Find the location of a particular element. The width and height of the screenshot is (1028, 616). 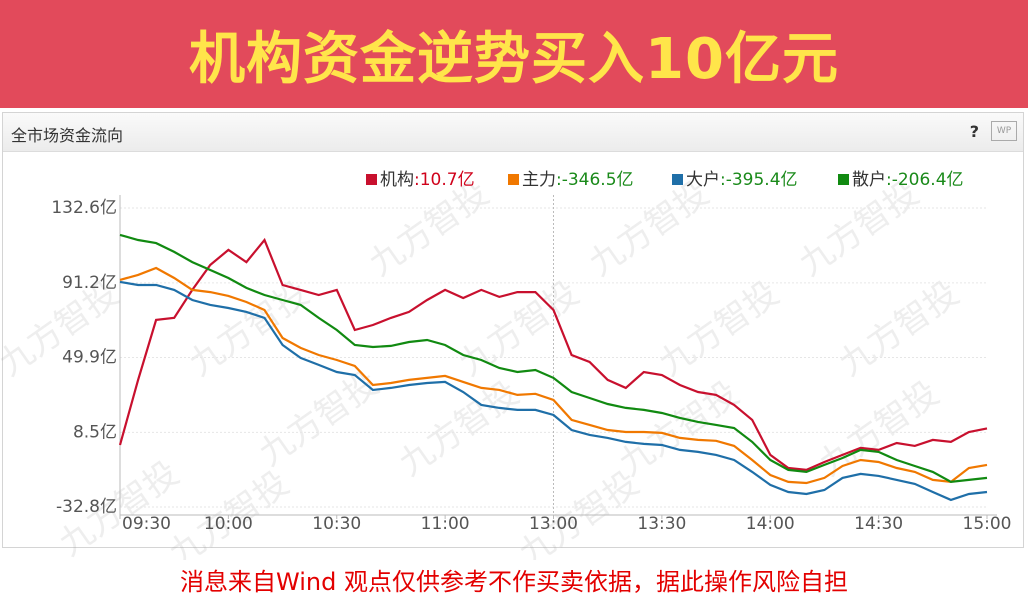

y-tick-label: 8.5亿 is located at coordinates (95, 432).